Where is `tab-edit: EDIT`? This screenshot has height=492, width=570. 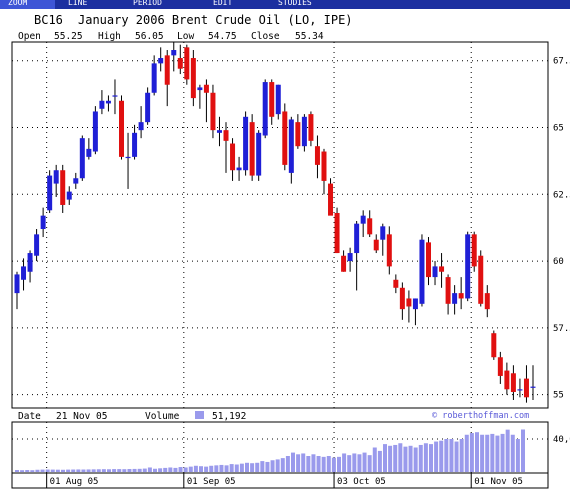 tab-edit: EDIT is located at coordinates (222, 3).